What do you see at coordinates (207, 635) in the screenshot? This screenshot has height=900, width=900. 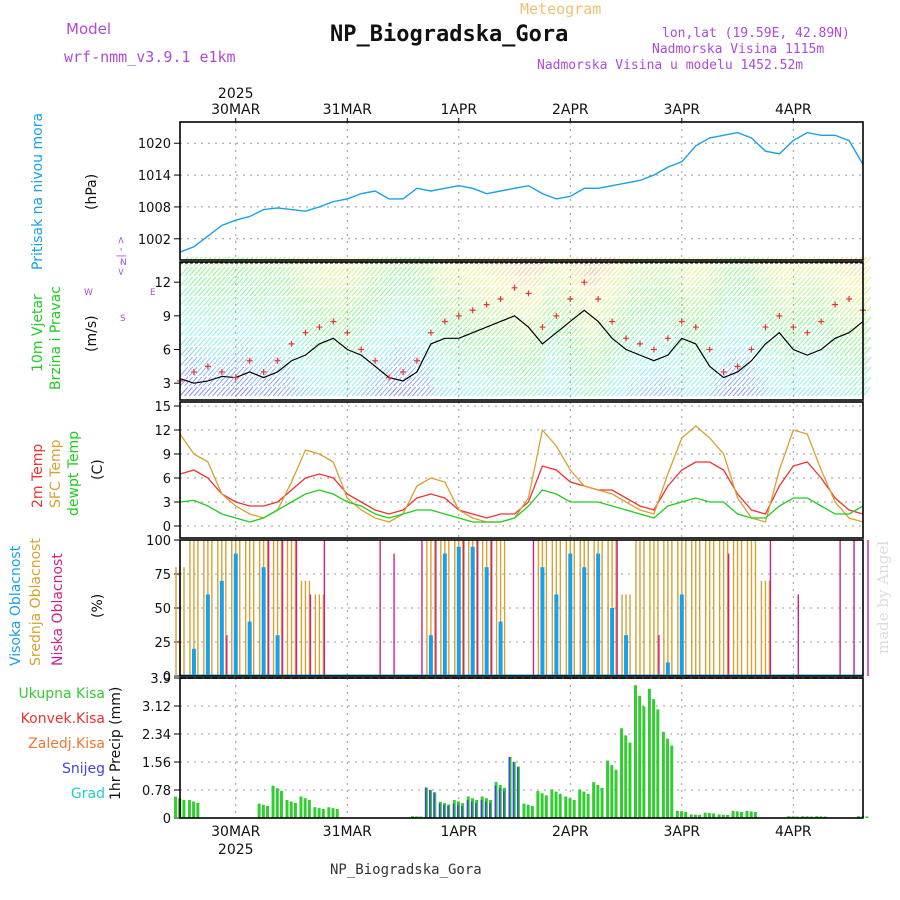 I see `high-cloud-bar` at bounding box center [207, 635].